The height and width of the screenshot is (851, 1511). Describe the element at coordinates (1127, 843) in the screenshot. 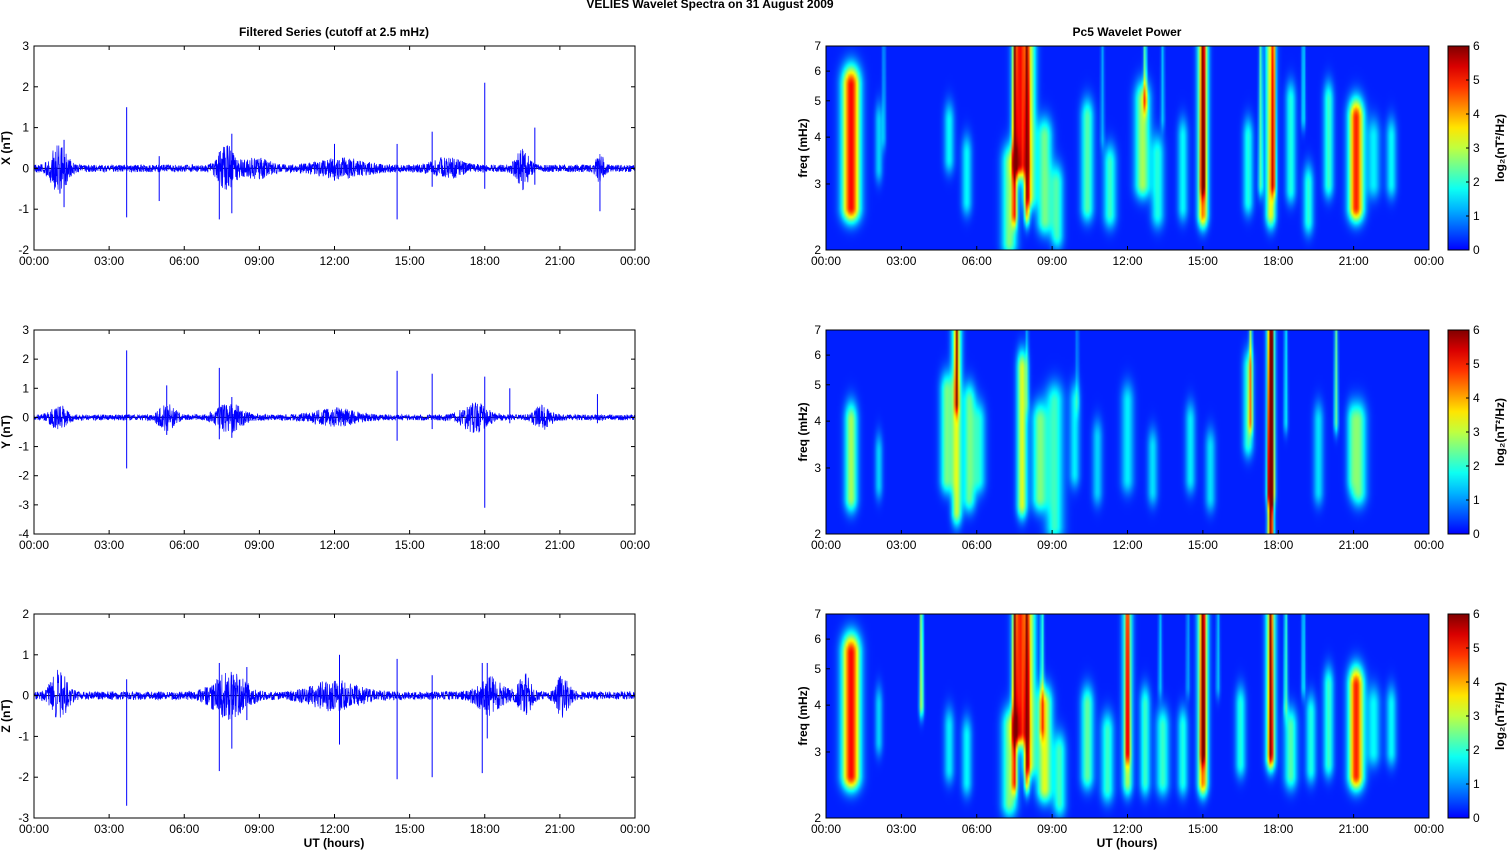

I see `right-xlabel: UT (hours)` at that location.